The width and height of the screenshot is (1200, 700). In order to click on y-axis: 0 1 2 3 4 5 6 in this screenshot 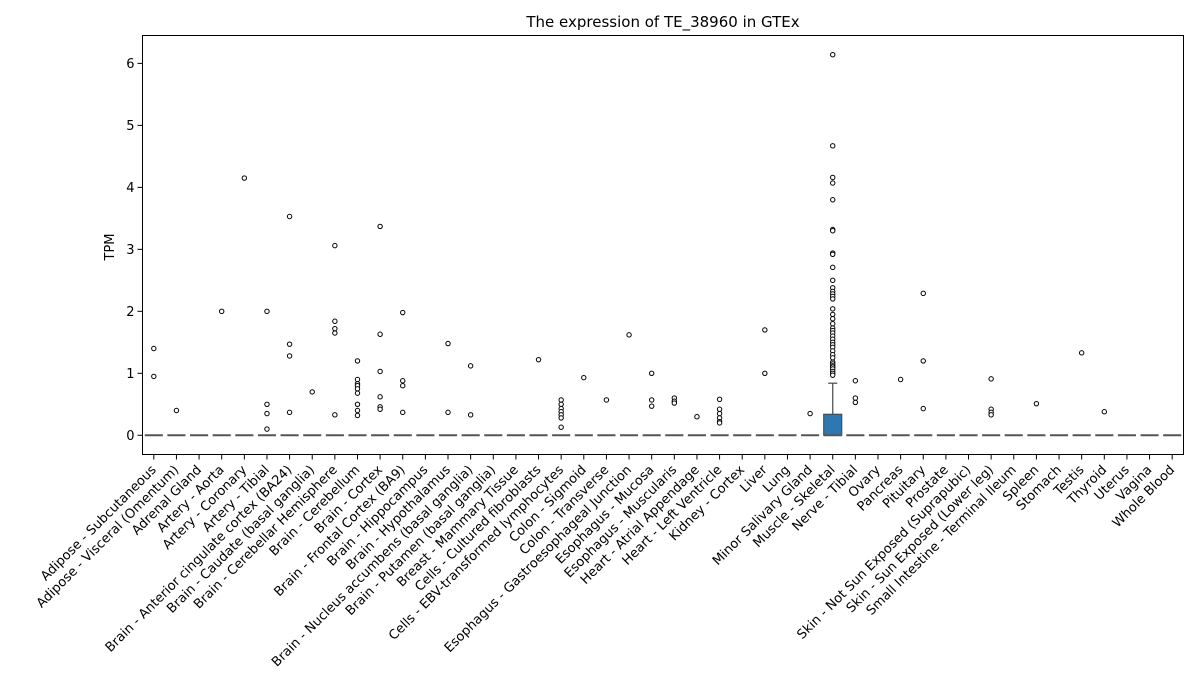, I will do `click(134, 250)`.